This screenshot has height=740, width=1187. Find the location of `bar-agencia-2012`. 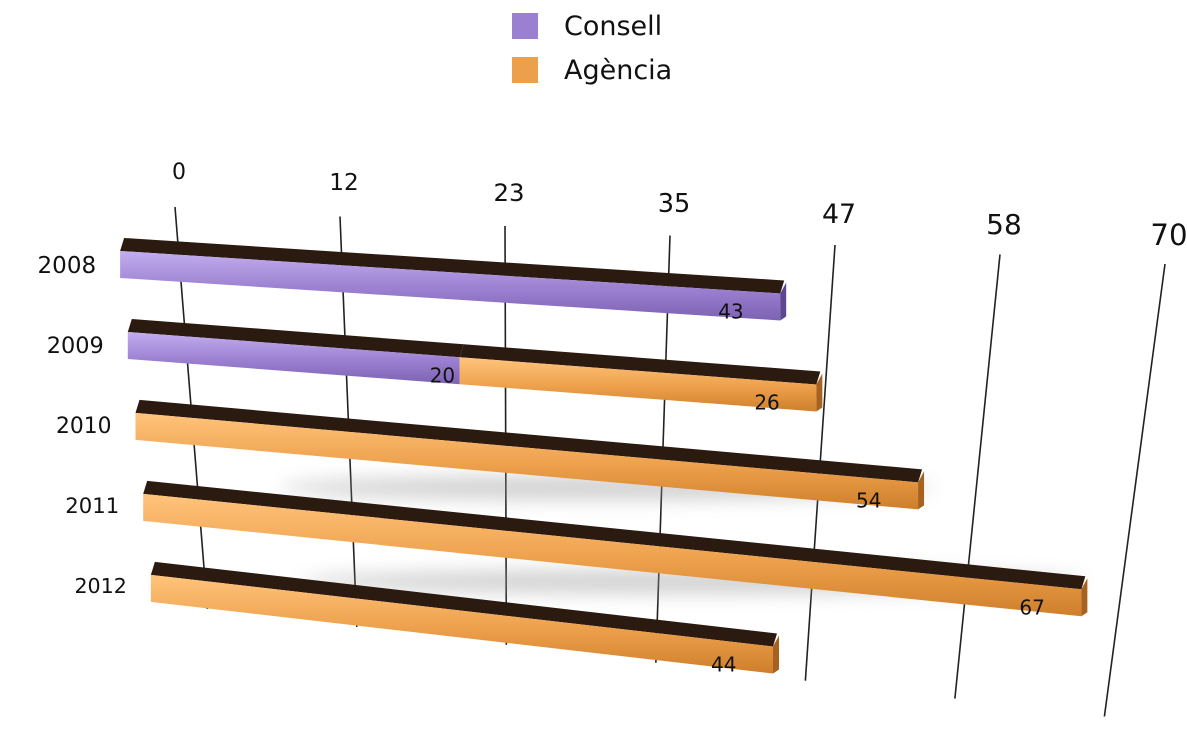

bar-agencia-2012 is located at coordinates (462, 624).